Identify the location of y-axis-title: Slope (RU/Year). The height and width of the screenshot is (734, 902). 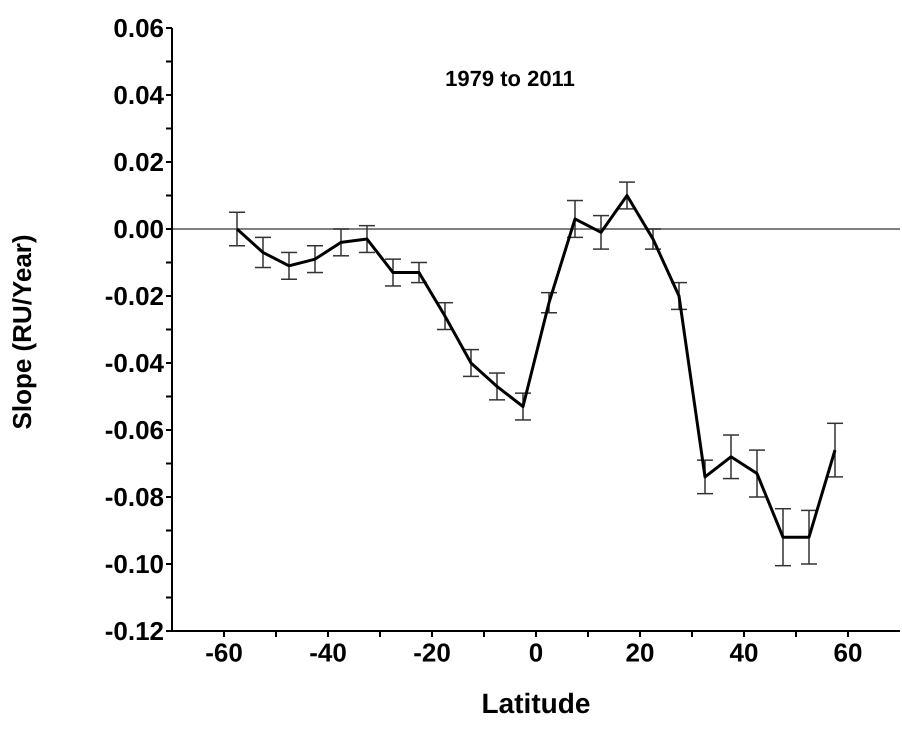
(22, 332).